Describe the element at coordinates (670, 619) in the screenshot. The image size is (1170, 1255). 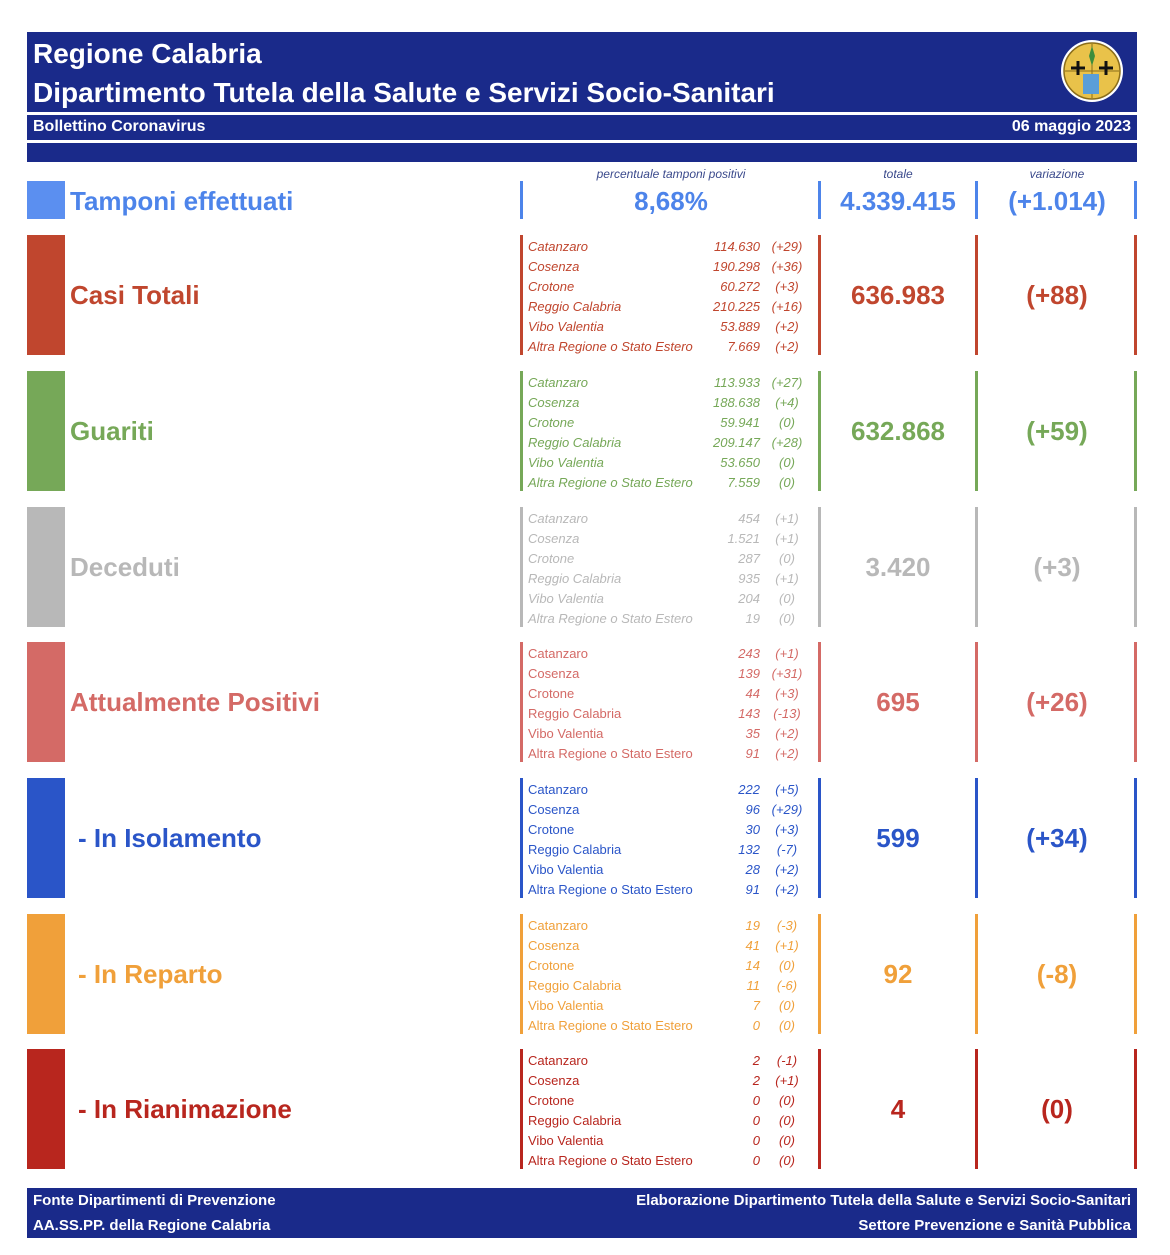
I see `province-row: Altra Regione o Stato Estero 19 (0)` at that location.